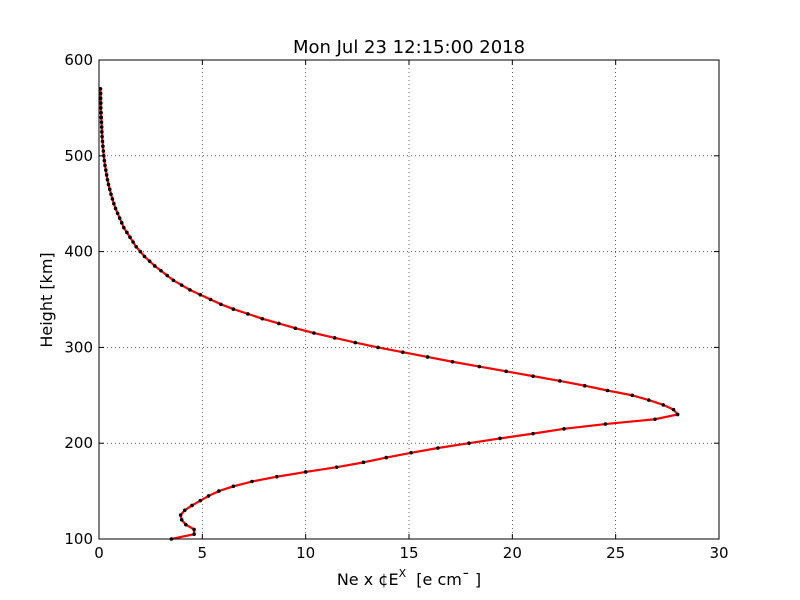 This screenshot has height=600, width=800. I want to click on x-tick-label: 30, so click(718, 553).